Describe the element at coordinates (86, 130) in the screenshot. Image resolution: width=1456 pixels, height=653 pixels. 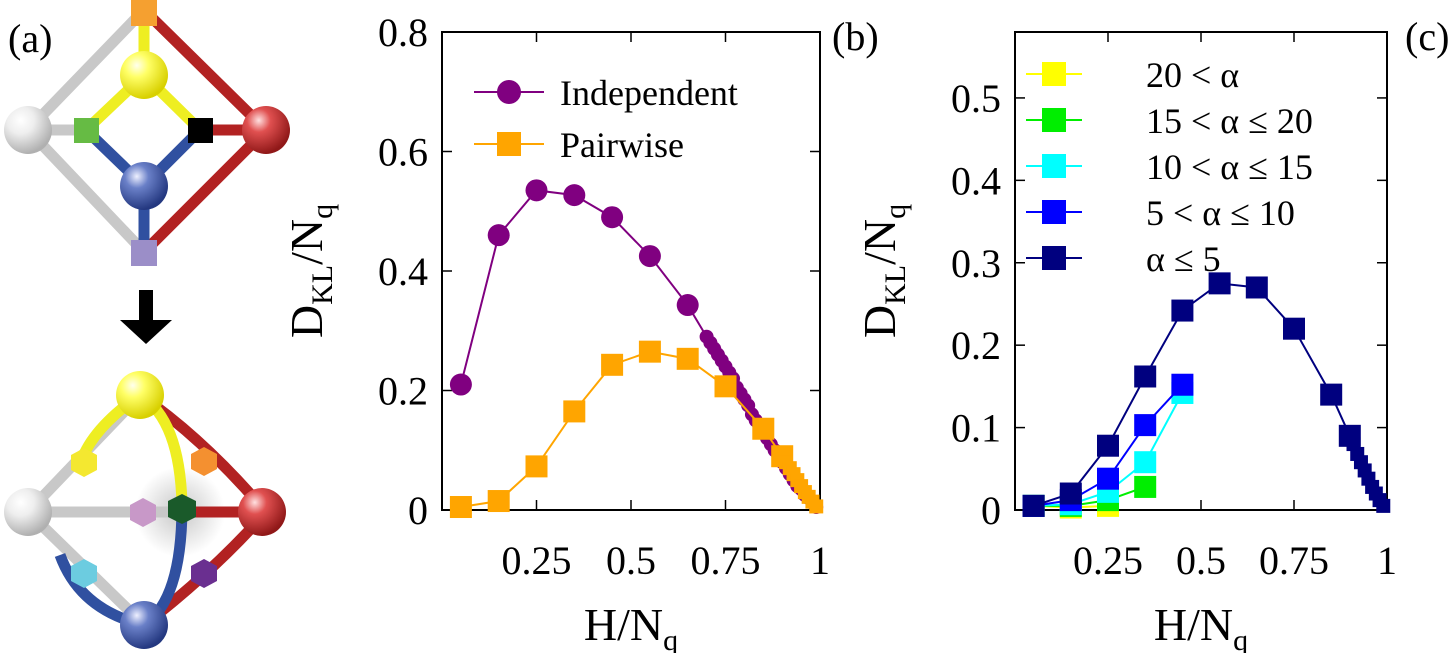
I see `factor-square-green` at that location.